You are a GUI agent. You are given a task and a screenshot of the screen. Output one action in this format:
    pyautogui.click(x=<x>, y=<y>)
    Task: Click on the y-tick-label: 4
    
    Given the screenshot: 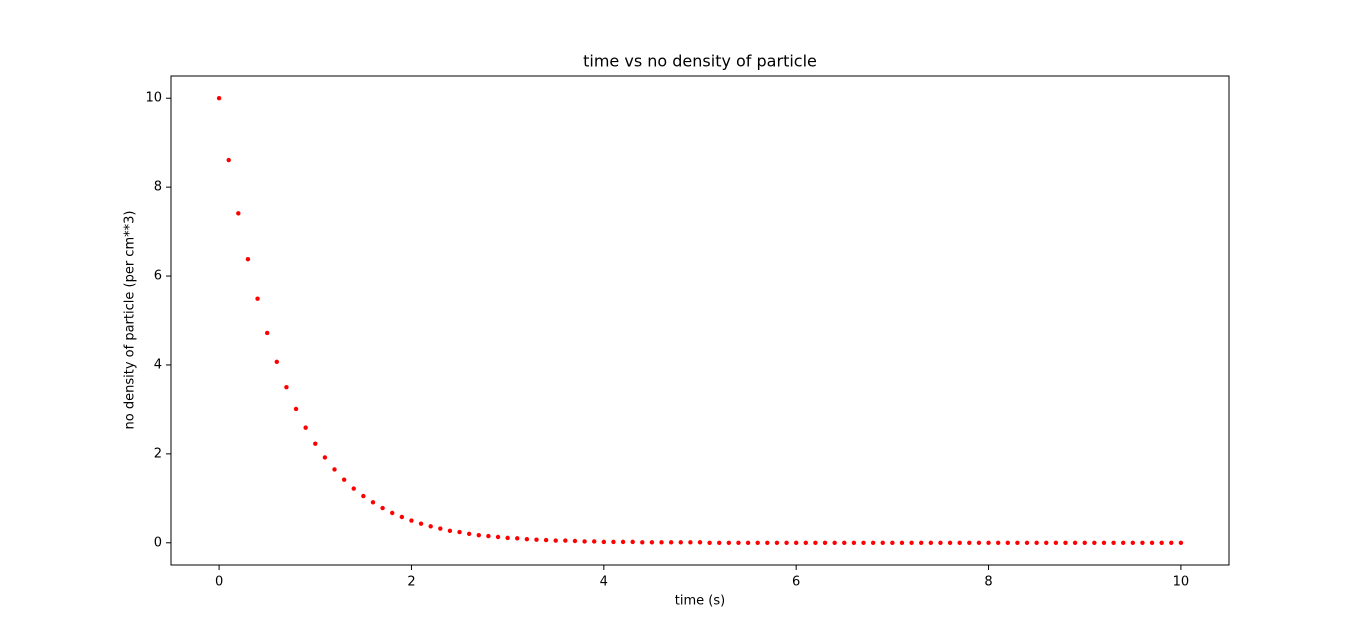 What is the action you would take?
    pyautogui.click(x=158, y=364)
    